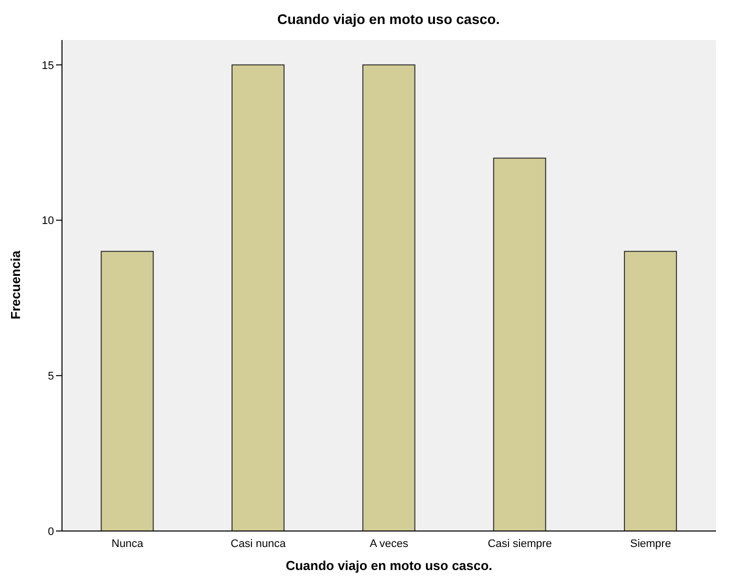 Image resolution: width=729 pixels, height=582 pixels. What do you see at coordinates (48, 66) in the screenshot?
I see `y-tick-label: 15` at bounding box center [48, 66].